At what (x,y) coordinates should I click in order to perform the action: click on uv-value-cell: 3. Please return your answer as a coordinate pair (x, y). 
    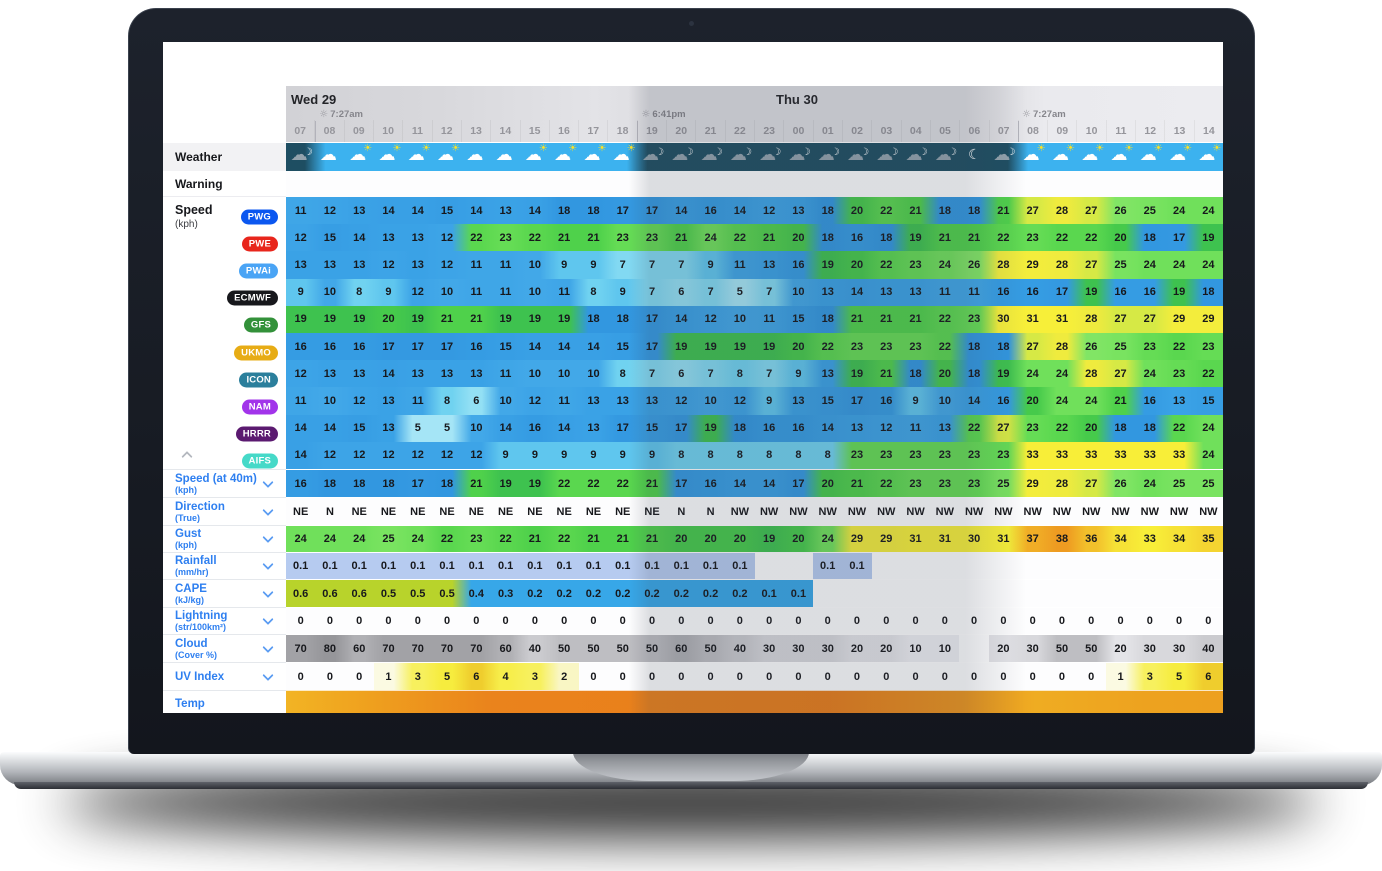
    Looking at the image, I should click on (535, 676).